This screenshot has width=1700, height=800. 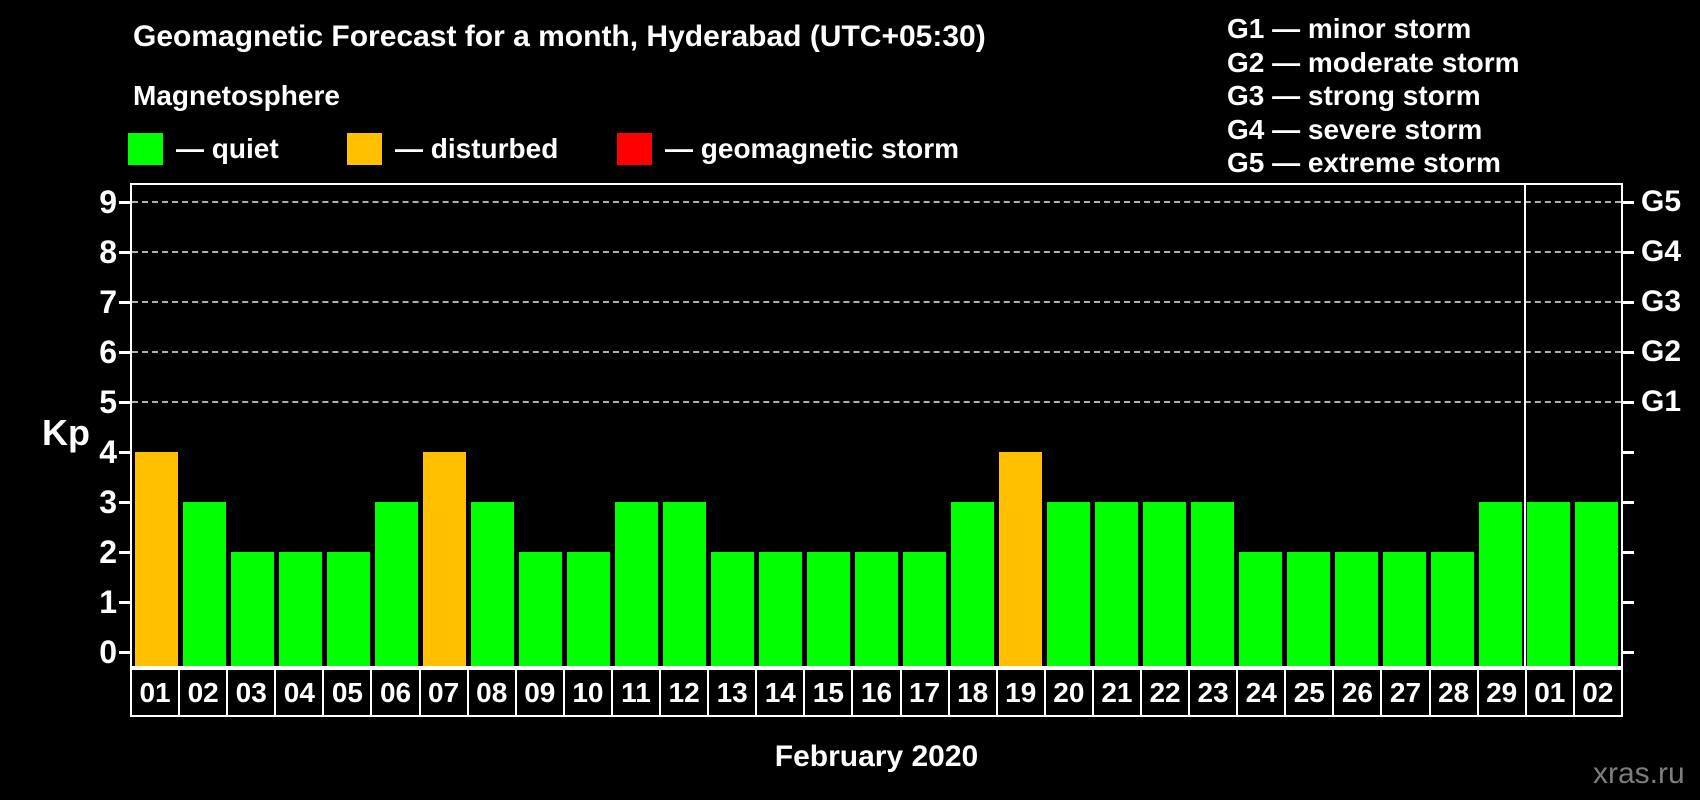 I want to click on day-label-cell: 06, so click(x=395, y=692).